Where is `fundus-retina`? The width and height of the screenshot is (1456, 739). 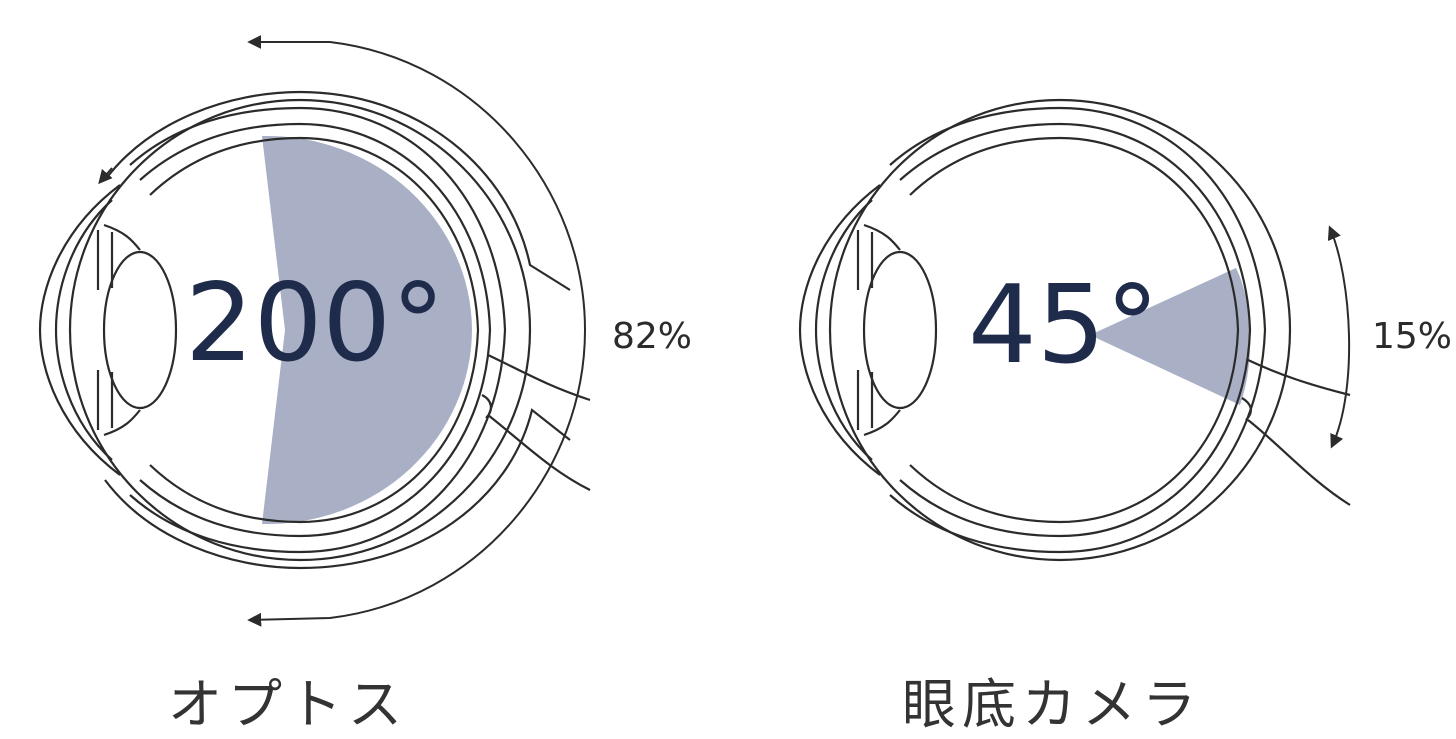 fundus-retina is located at coordinates (1075, 330).